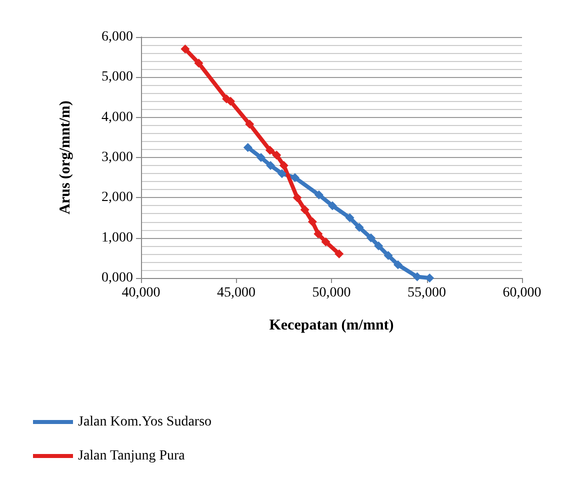 Image resolution: width=574 pixels, height=486 pixels. What do you see at coordinates (117, 77) in the screenshot?
I see `y-tick-label: 5,000` at bounding box center [117, 77].